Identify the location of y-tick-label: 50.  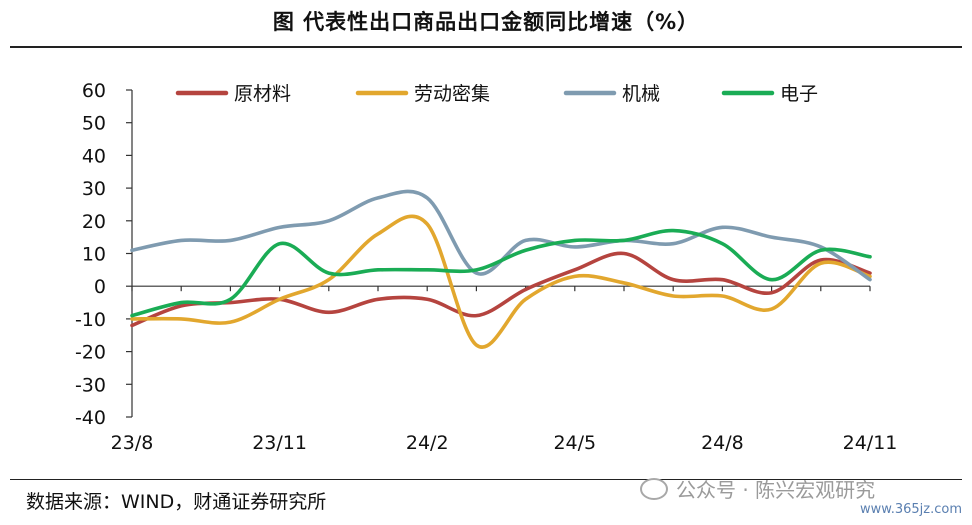
(94, 124).